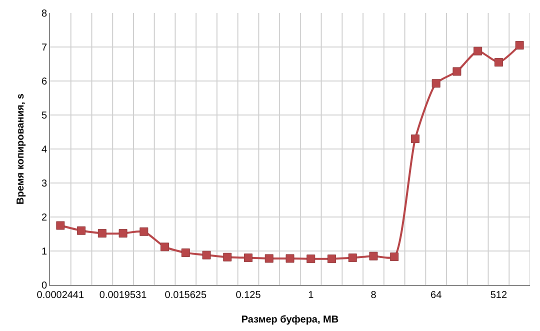 Image resolution: width=540 pixels, height=331 pixels. What do you see at coordinates (249, 295) in the screenshot?
I see `x-tick-label: 0.125` at bounding box center [249, 295].